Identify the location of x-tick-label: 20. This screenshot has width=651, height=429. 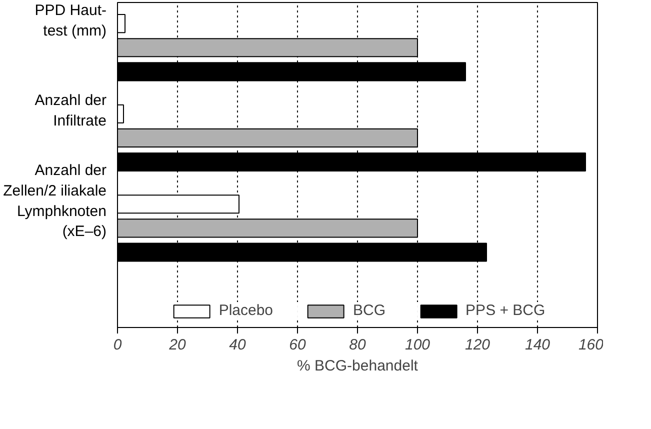
(177, 345).